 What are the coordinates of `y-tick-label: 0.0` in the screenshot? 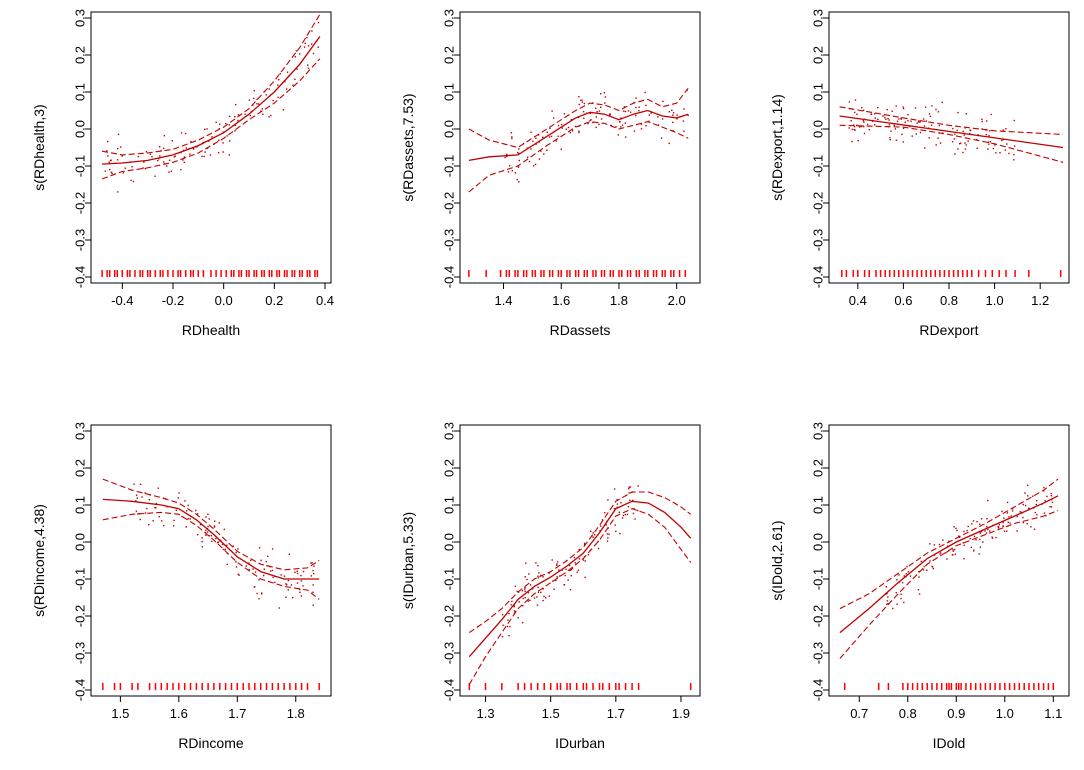 It's located at (449, 542).